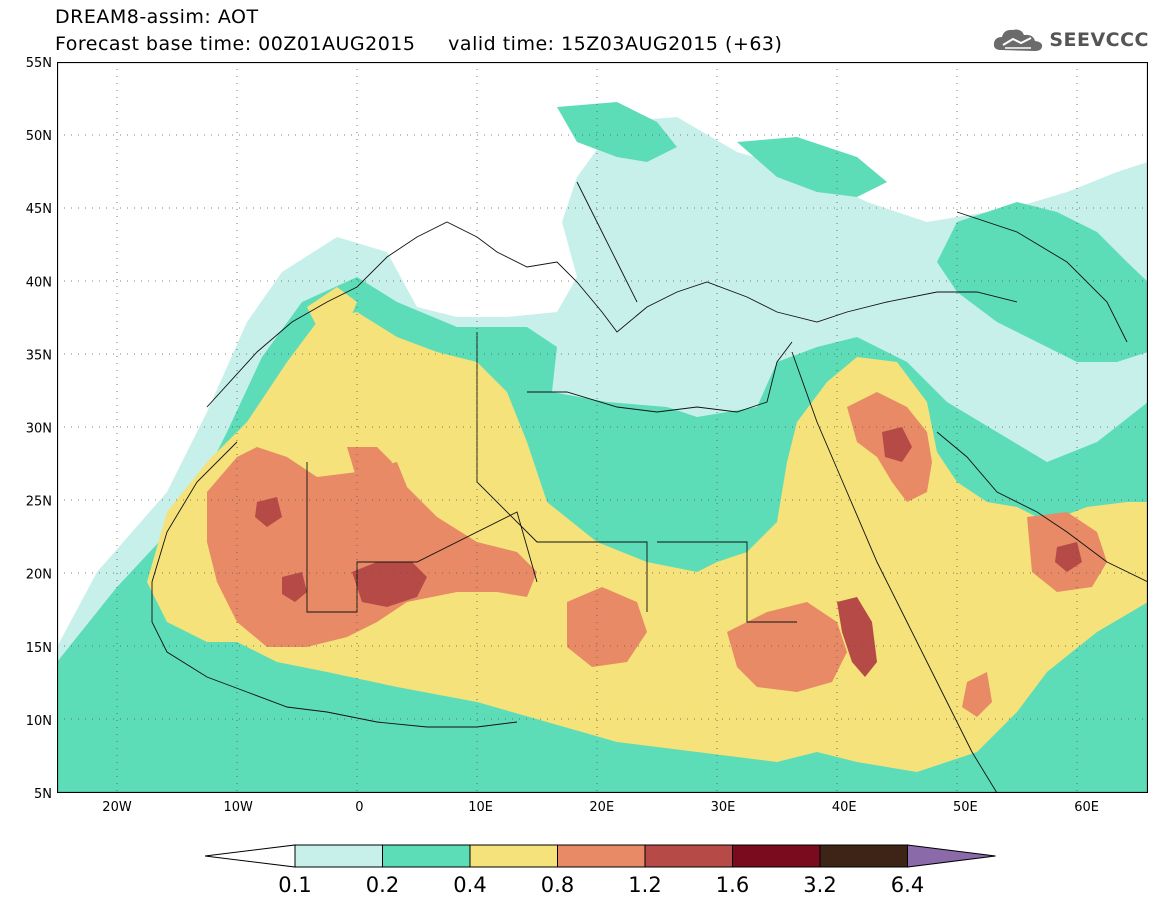 The width and height of the screenshot is (1165, 905). I want to click on colorbar-tick-label: 0.8, so click(557, 885).